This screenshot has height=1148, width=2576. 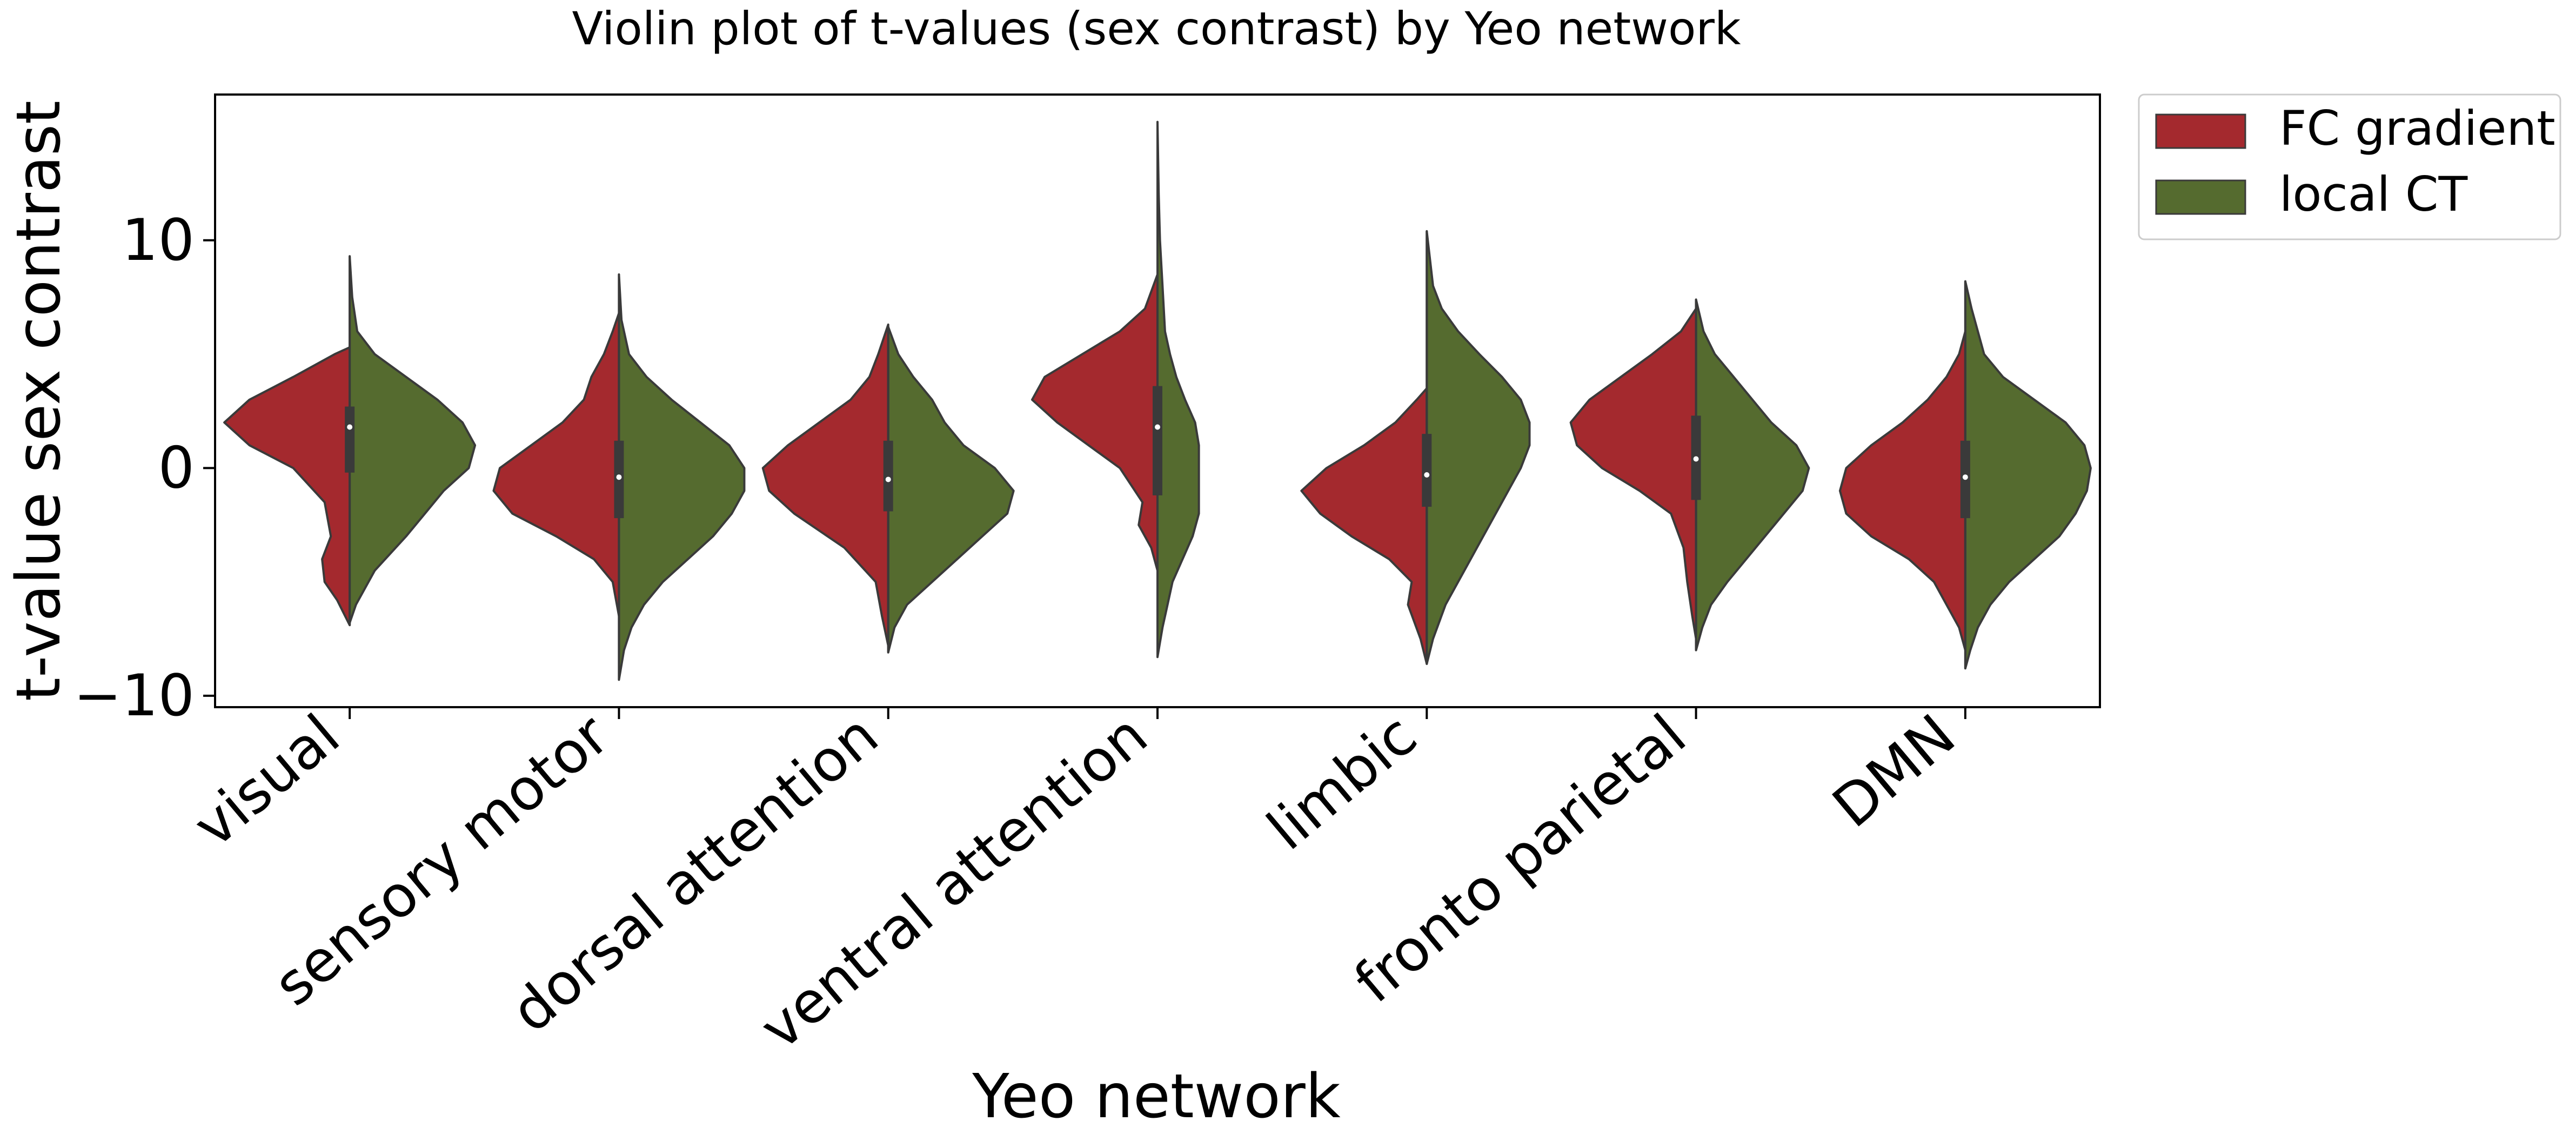 What do you see at coordinates (1696, 459) in the screenshot?
I see `median-dot-fronto-parietal` at bounding box center [1696, 459].